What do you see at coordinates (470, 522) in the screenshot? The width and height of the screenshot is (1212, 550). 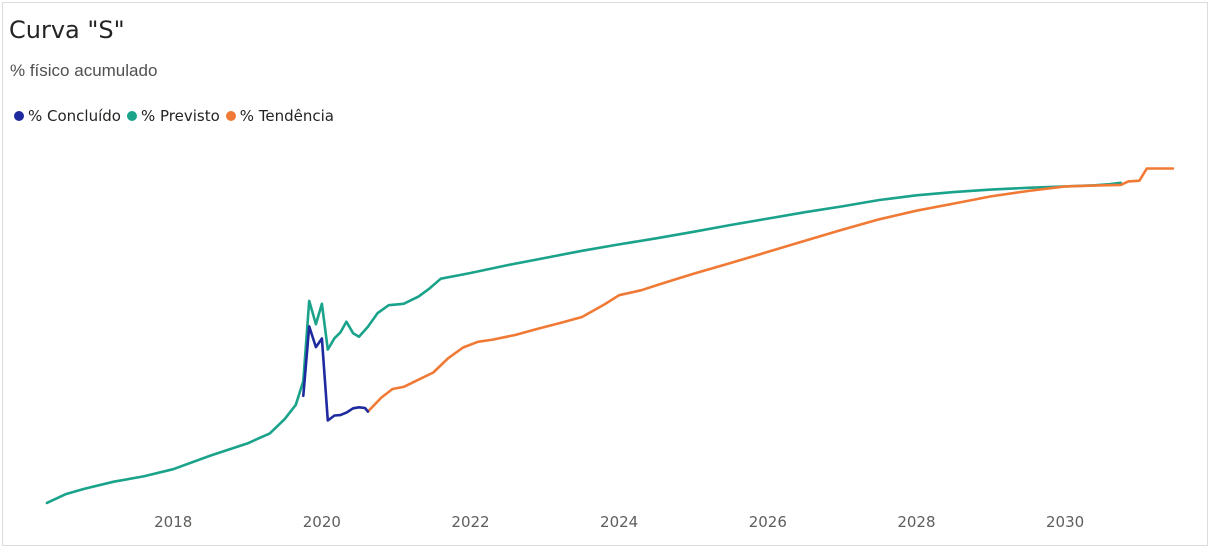 I see `x-tick-2022: 2022` at bounding box center [470, 522].